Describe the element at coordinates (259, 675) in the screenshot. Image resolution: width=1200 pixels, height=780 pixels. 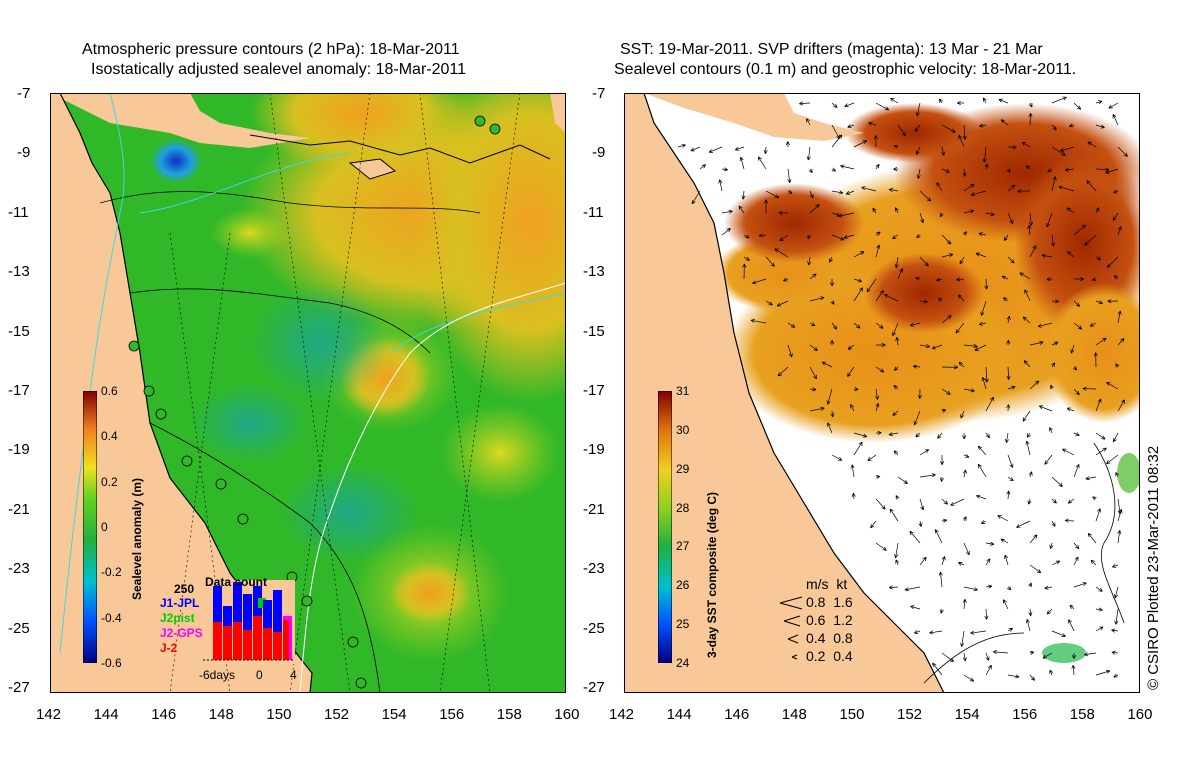
I see `inset-x-label-zero: 0` at that location.